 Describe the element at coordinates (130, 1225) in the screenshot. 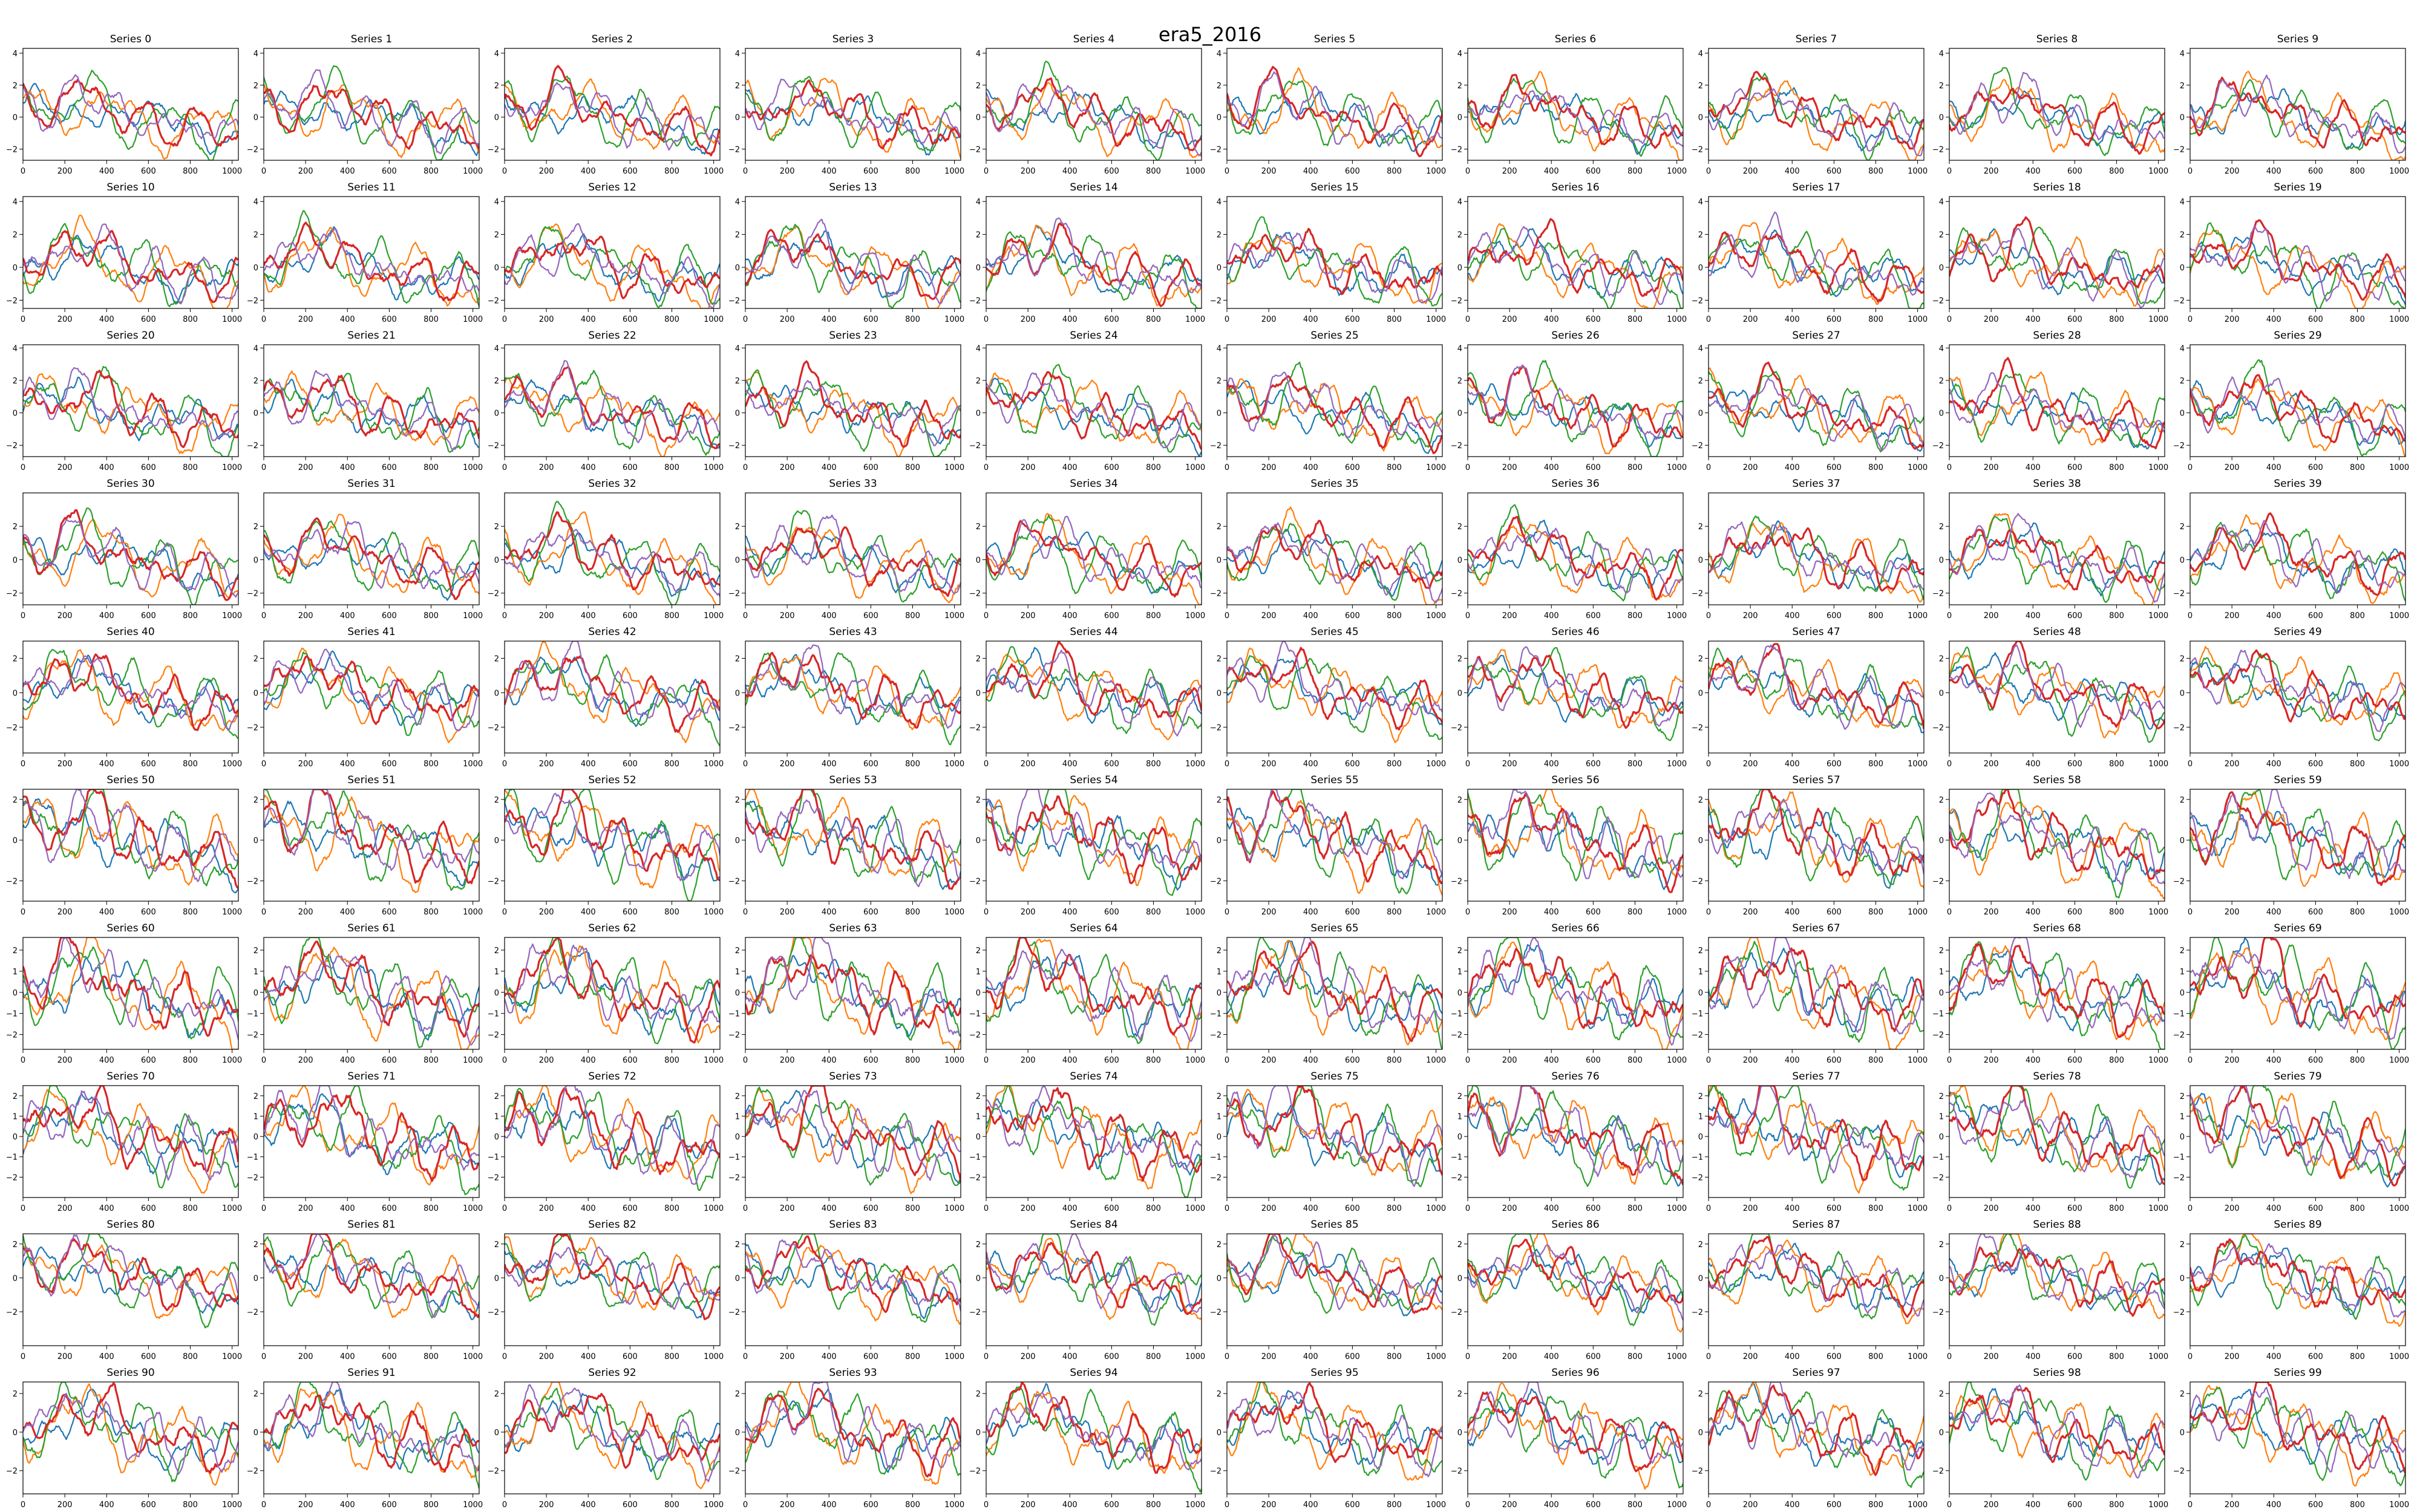

I see `panel-title: Series 80` at that location.